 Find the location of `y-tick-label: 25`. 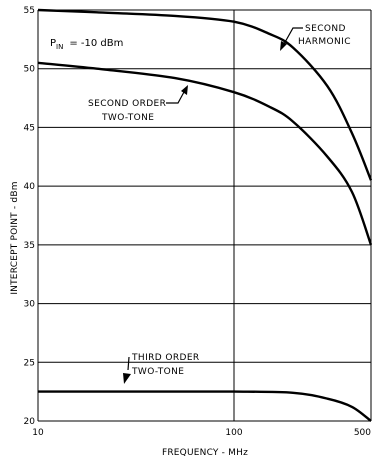

y-tick-label: 25 is located at coordinates (29, 363).